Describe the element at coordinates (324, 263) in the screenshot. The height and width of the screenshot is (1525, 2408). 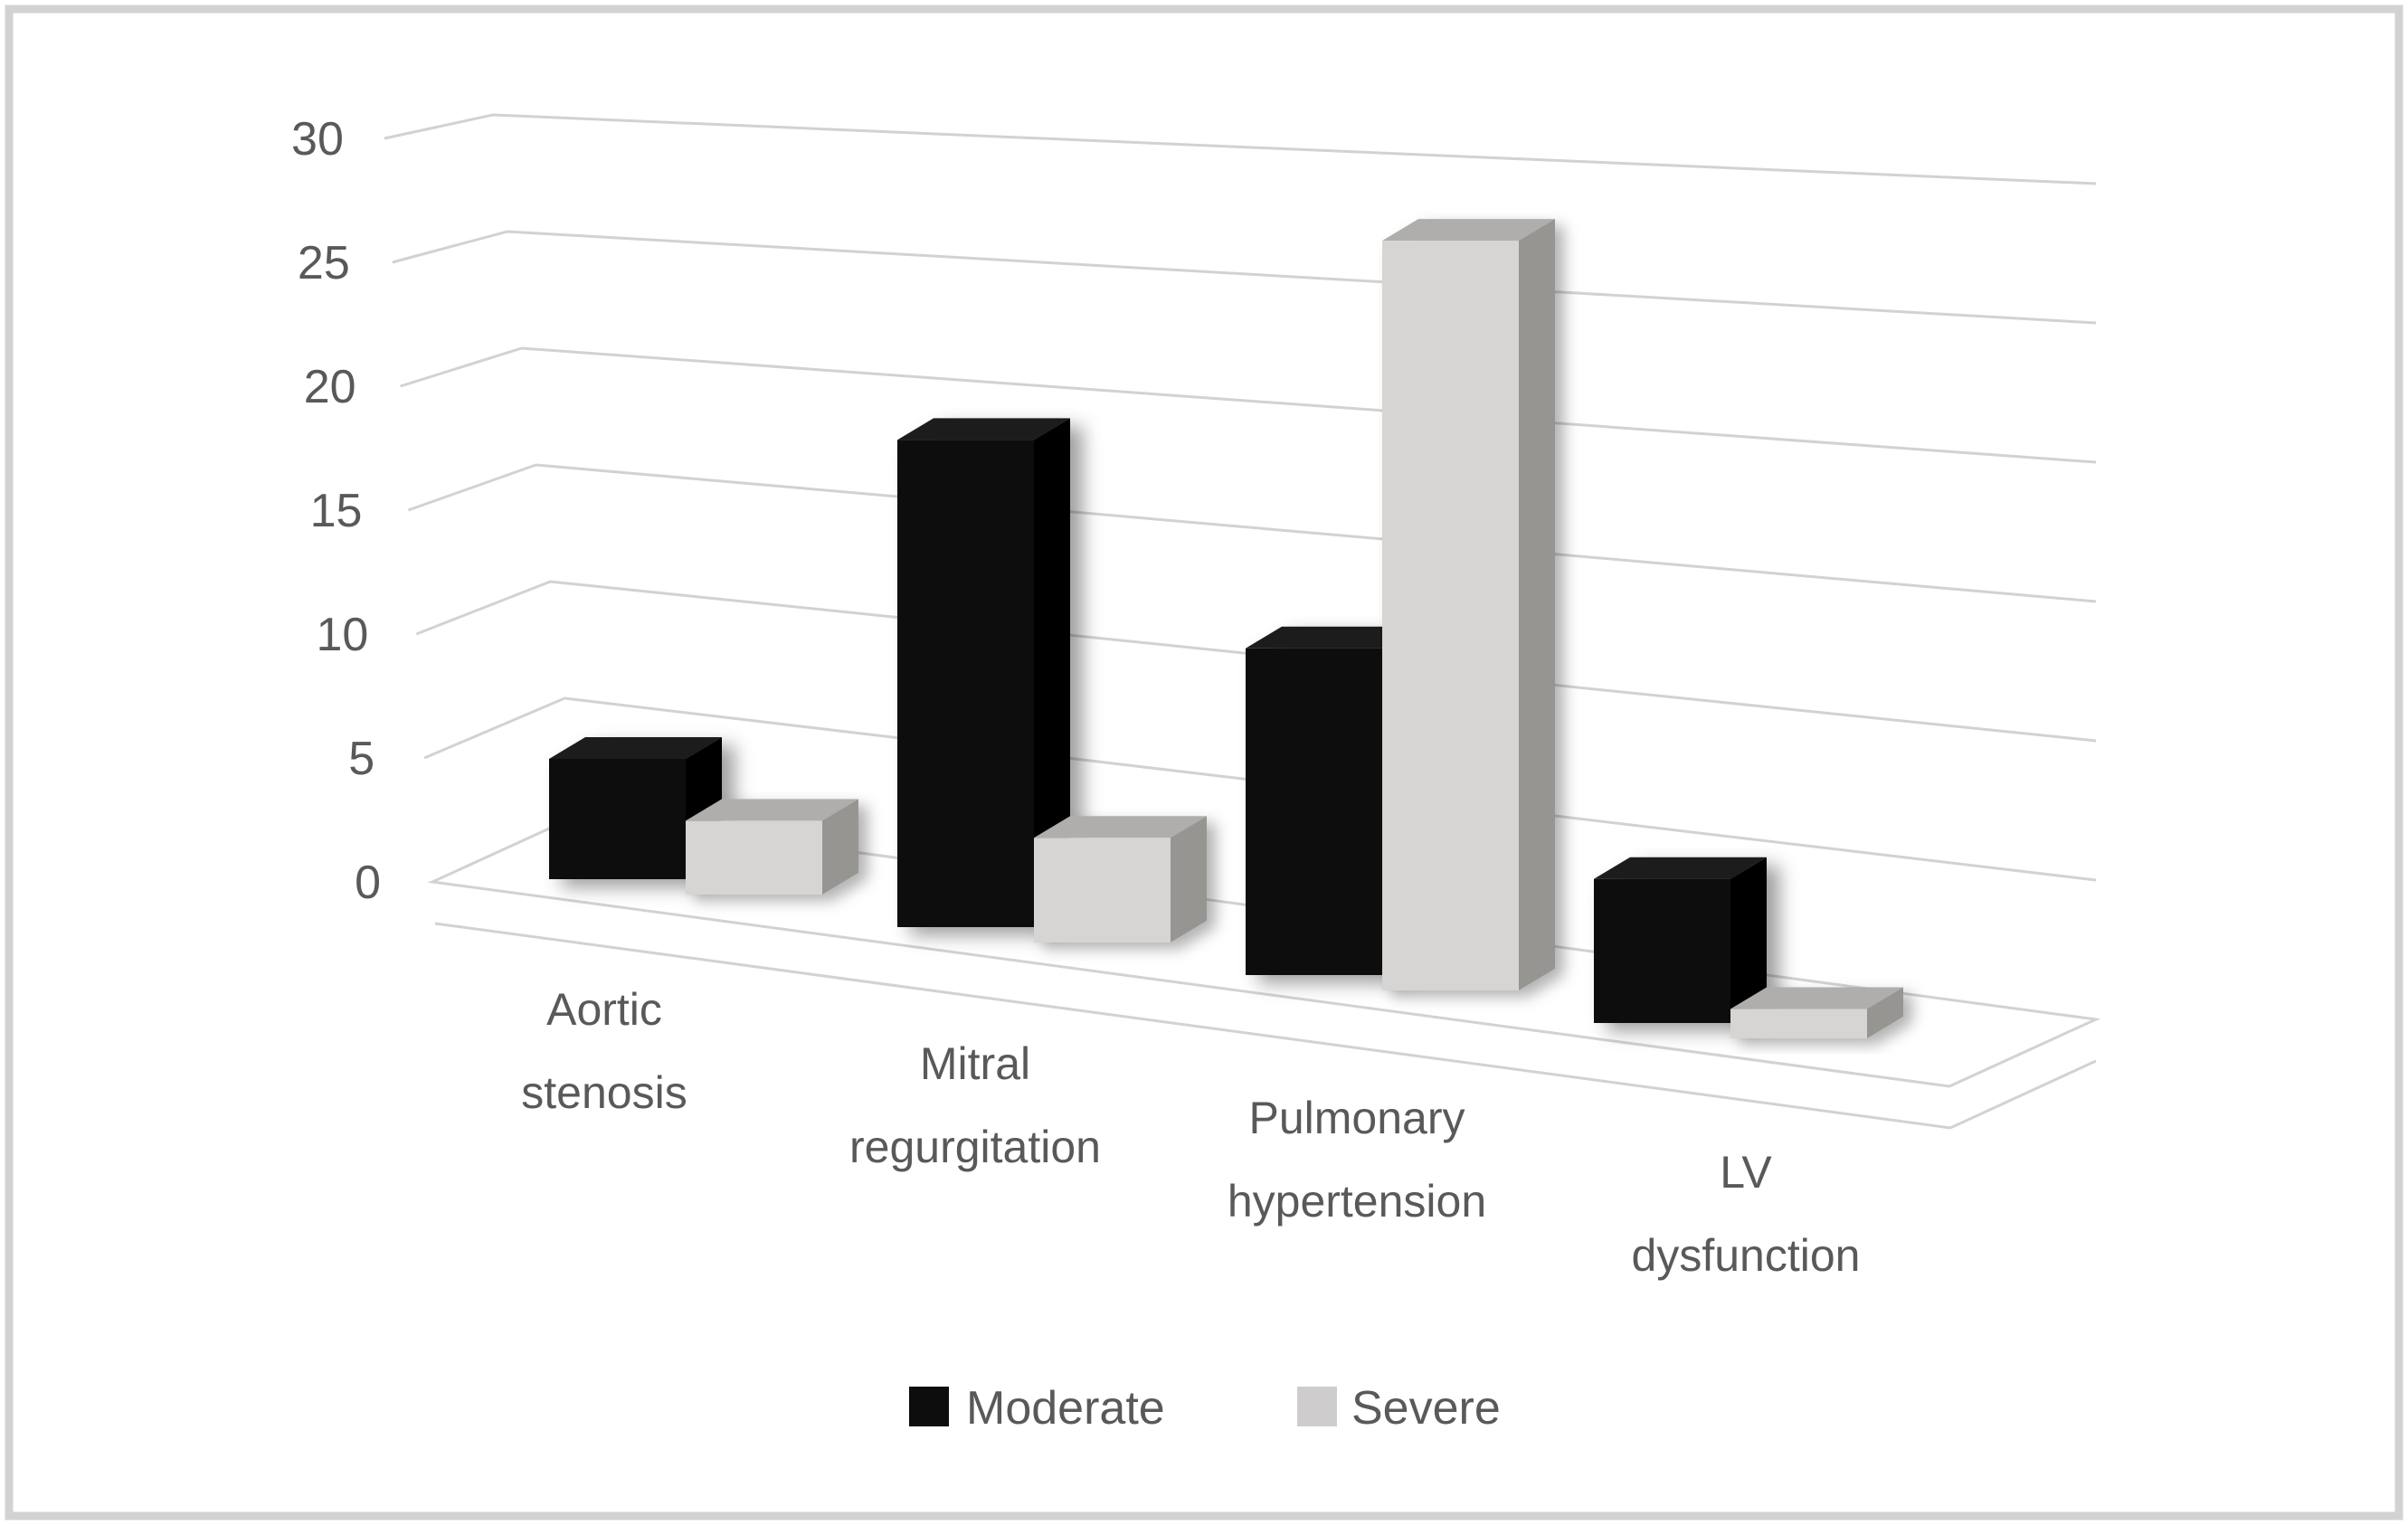
I see `y-tick-25: 25` at that location.